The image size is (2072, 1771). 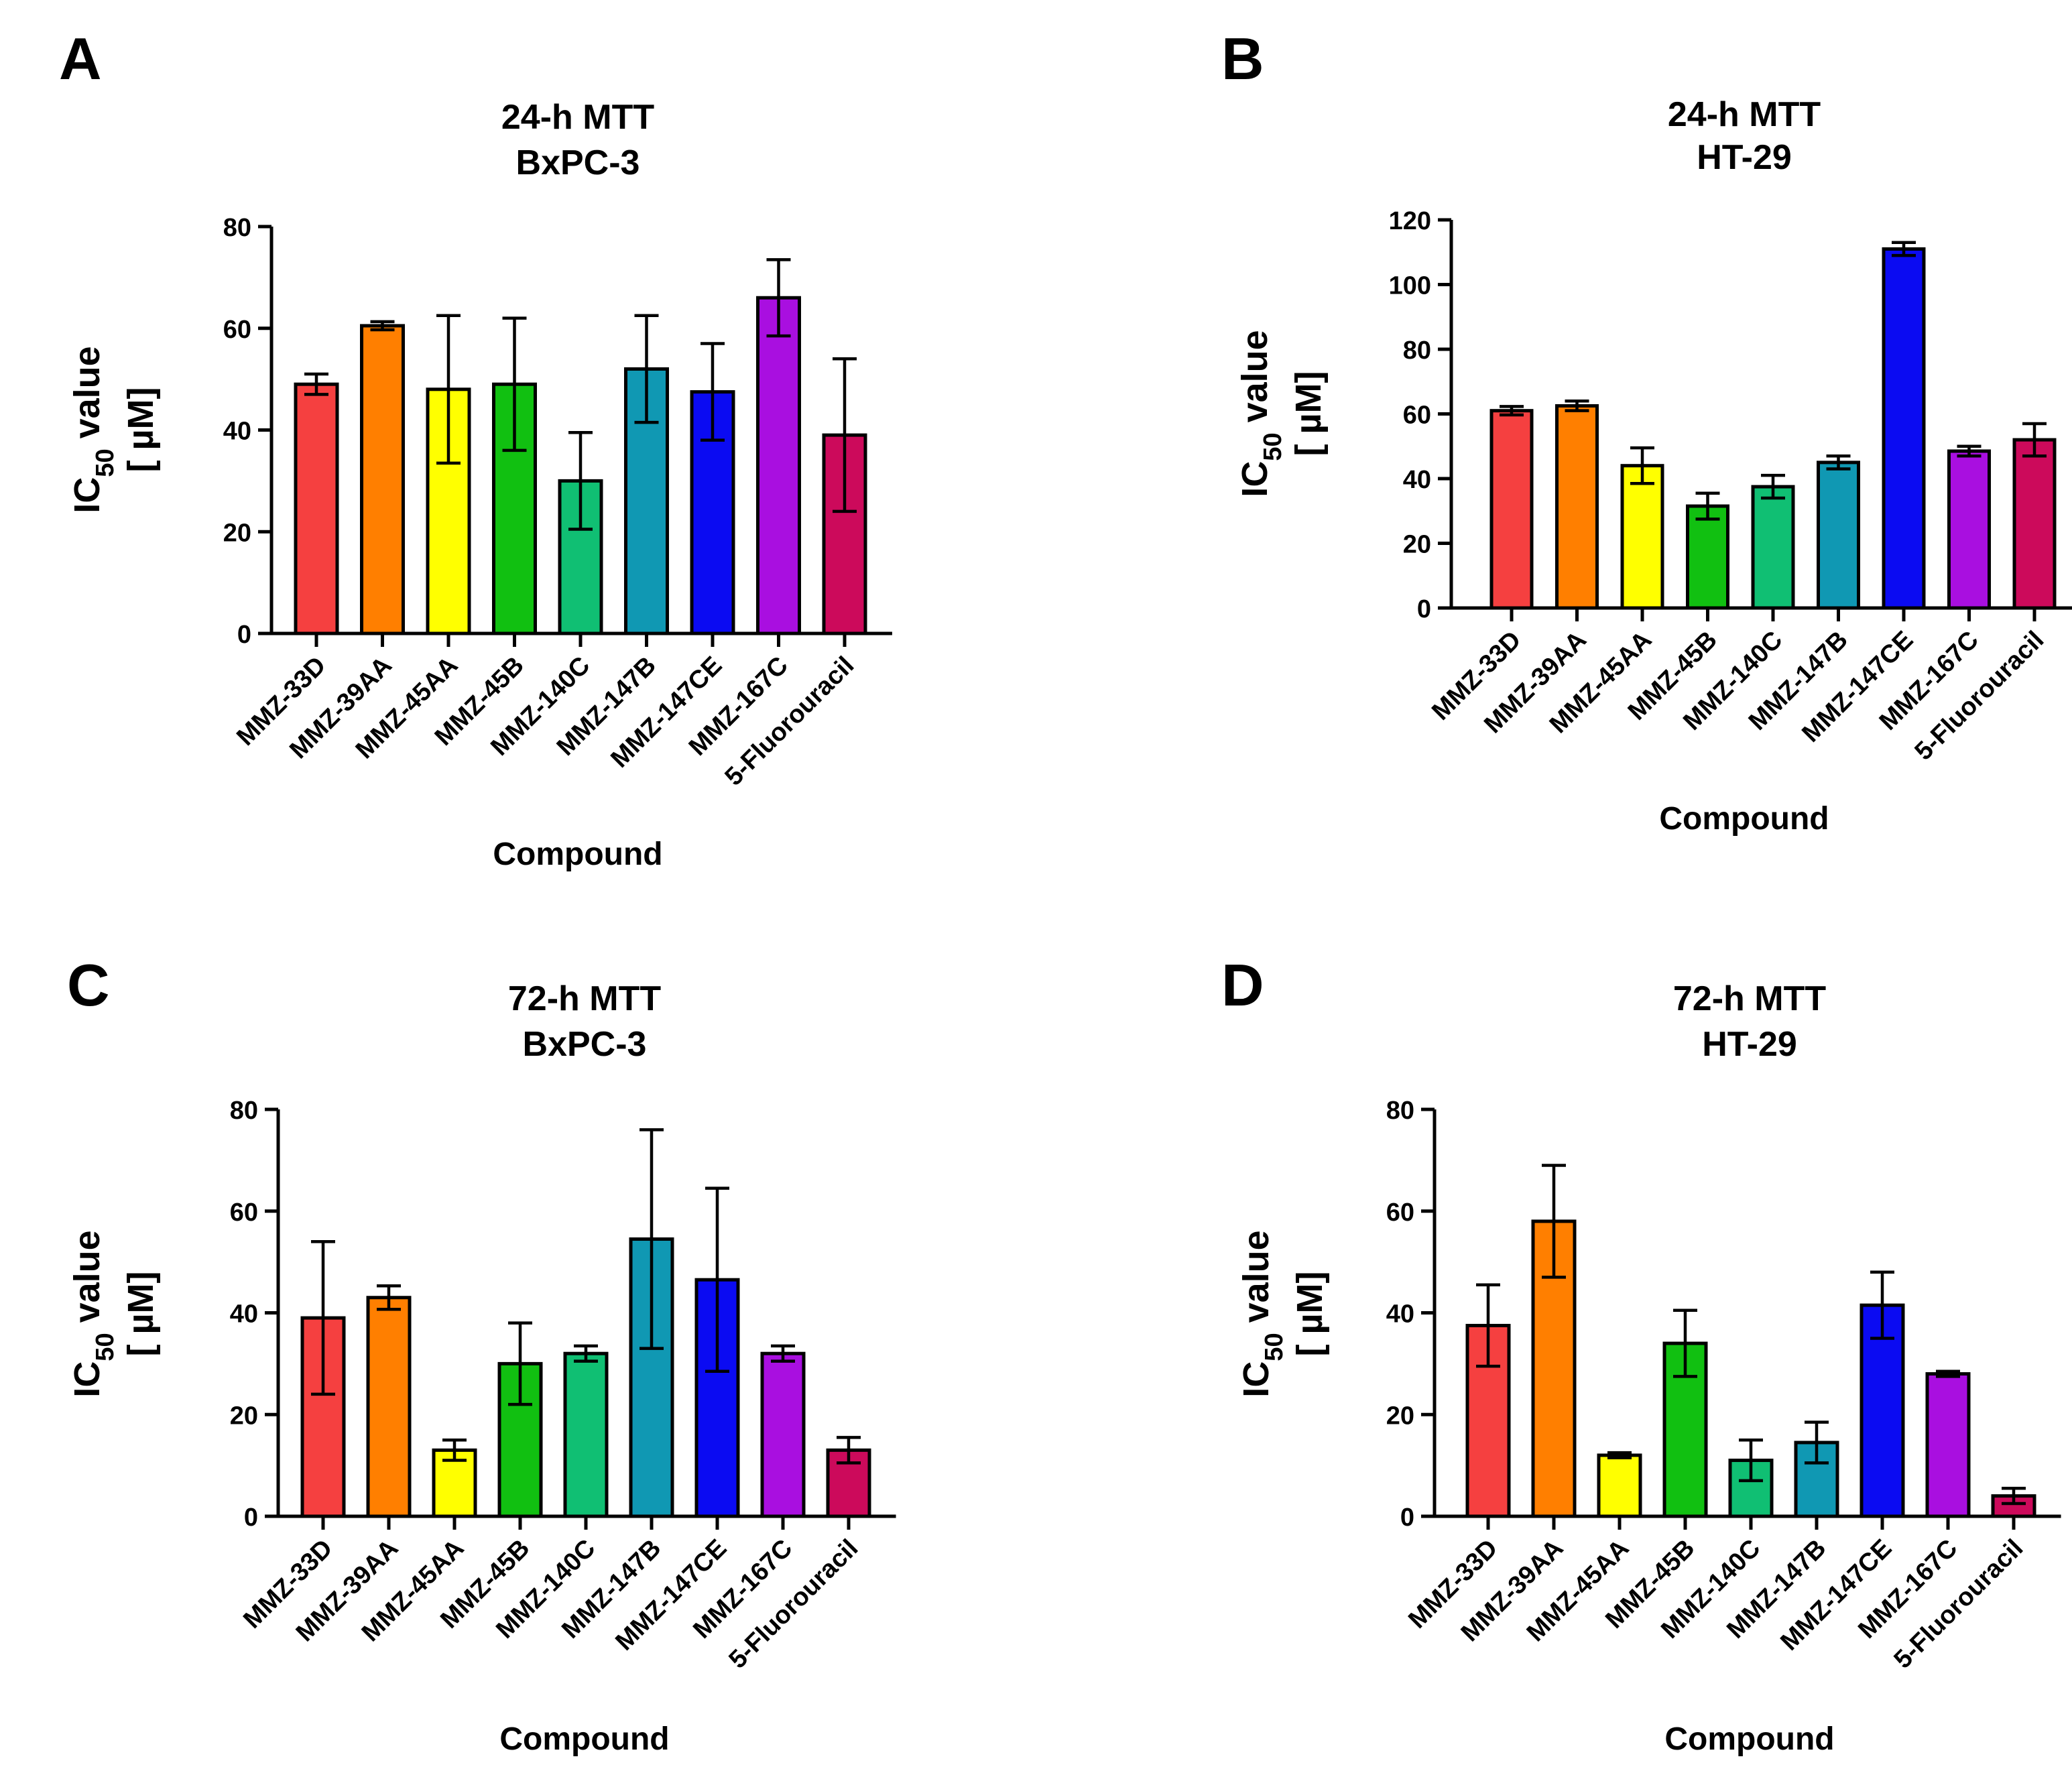 I want to click on bar-mmz-45b, so click(x=1707, y=557).